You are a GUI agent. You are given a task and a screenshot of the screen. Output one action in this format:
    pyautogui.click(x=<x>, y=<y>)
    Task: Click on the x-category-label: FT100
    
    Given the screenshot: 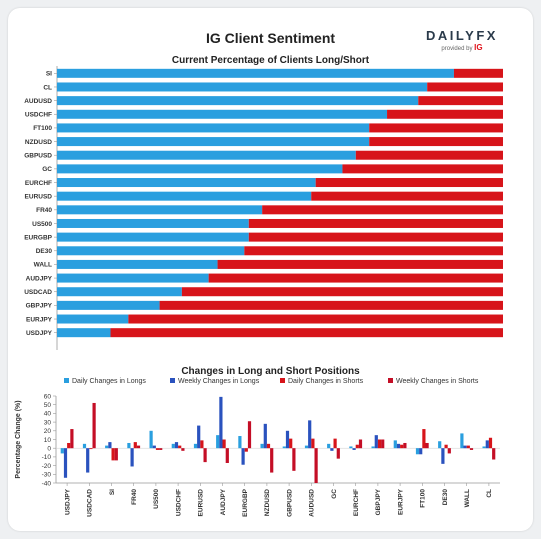 What is the action you would take?
    pyautogui.click(x=423, y=498)
    